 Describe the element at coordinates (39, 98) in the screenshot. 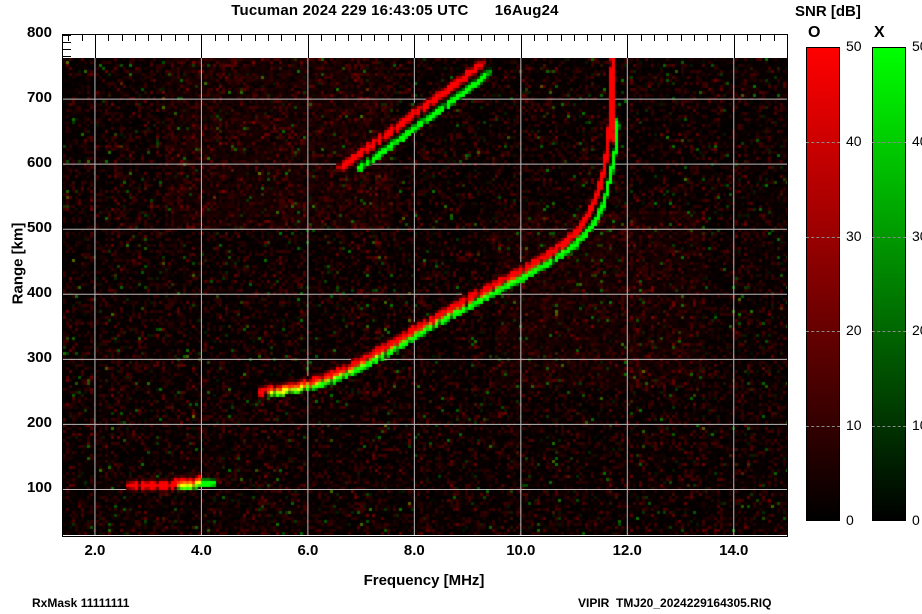

I see `y-tick-label: 700` at that location.